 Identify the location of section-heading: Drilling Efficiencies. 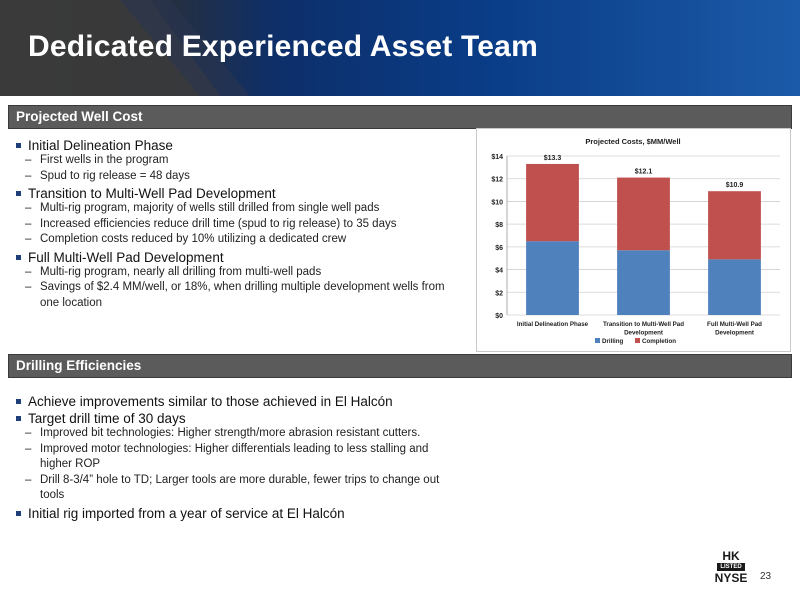
(79, 365).